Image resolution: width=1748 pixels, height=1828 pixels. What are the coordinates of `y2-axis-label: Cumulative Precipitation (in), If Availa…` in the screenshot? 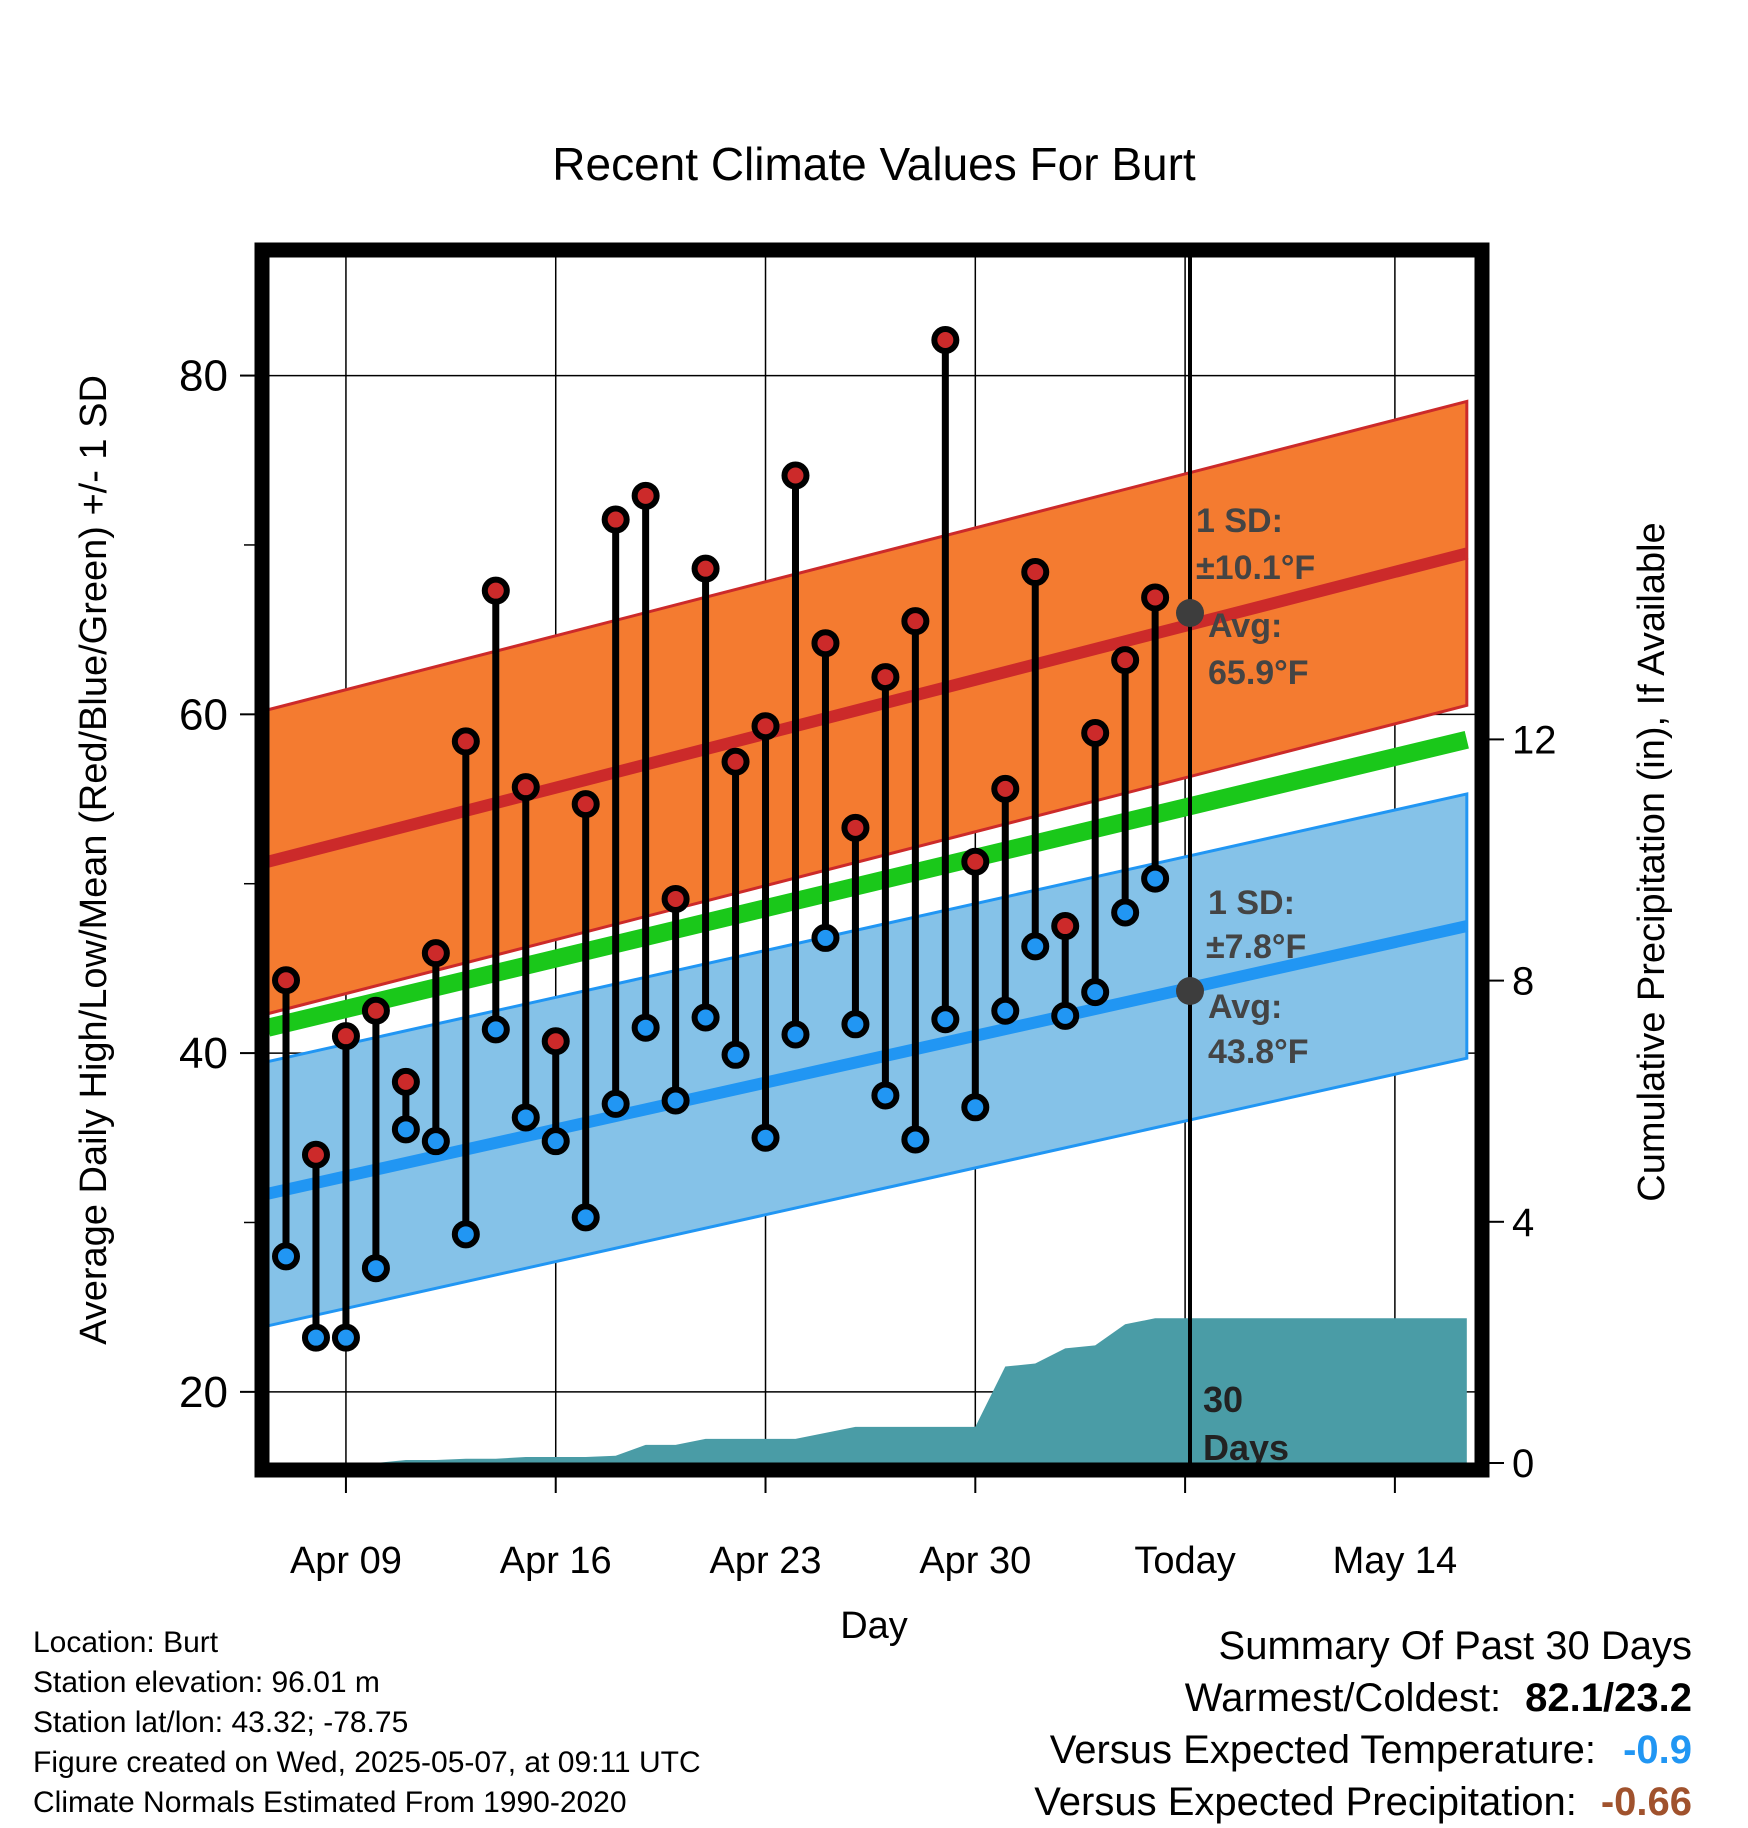 It's located at (1652, 861).